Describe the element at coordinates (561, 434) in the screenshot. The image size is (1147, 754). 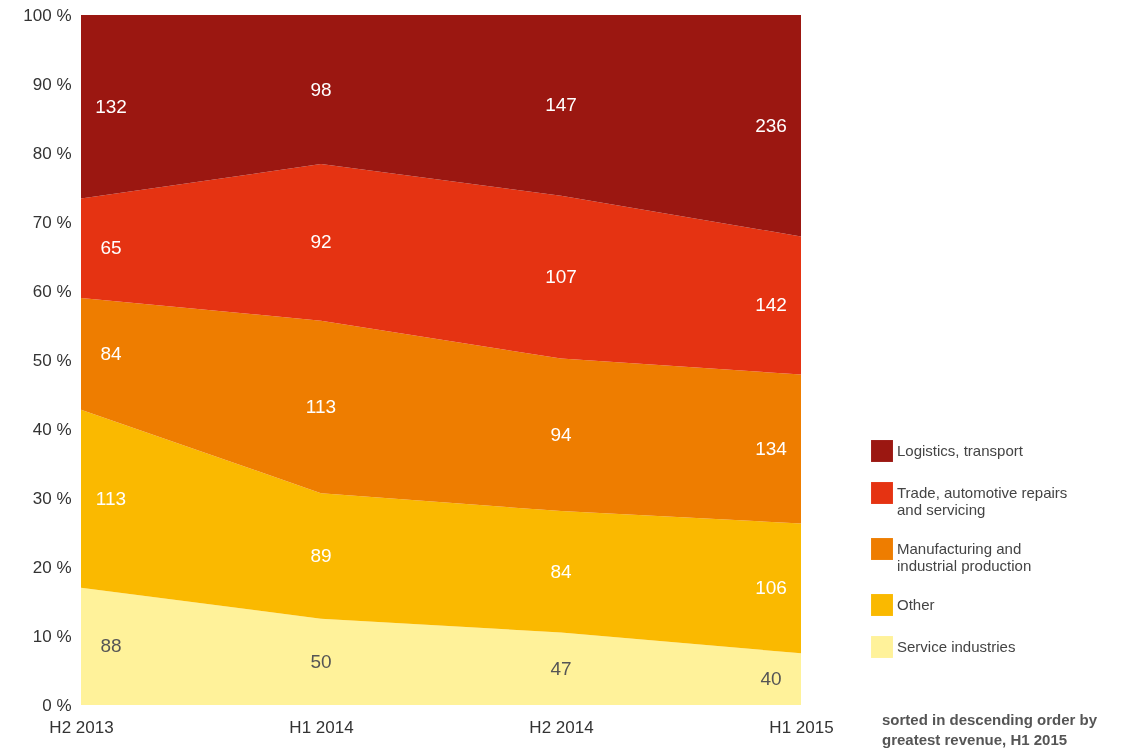
I see `annotation: 94` at that location.